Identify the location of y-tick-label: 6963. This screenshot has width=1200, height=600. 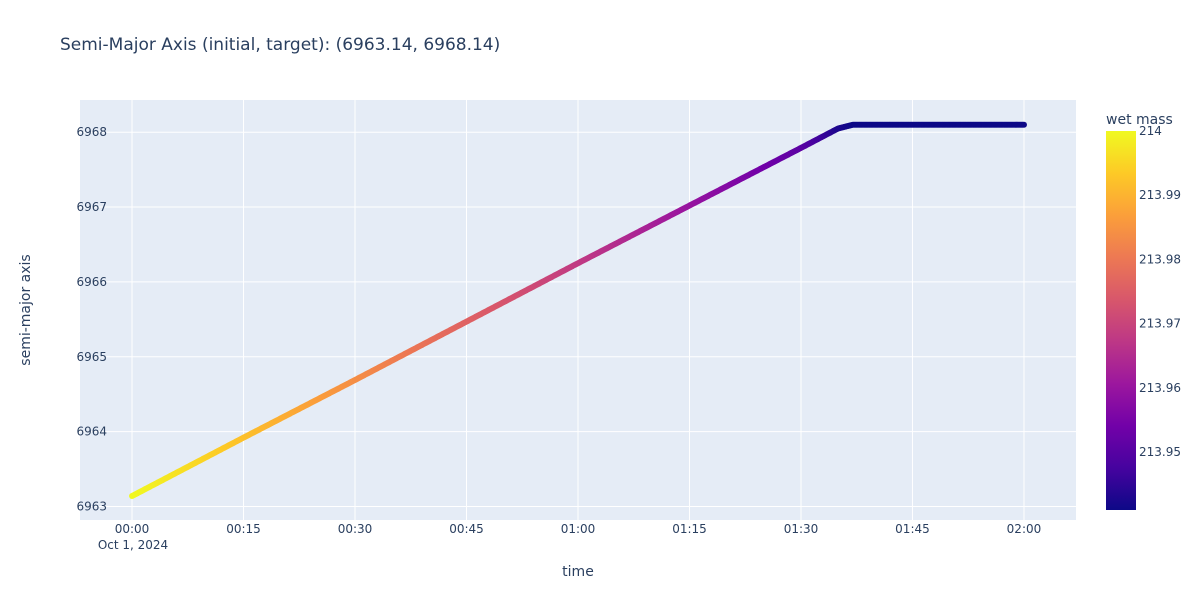
(91, 507).